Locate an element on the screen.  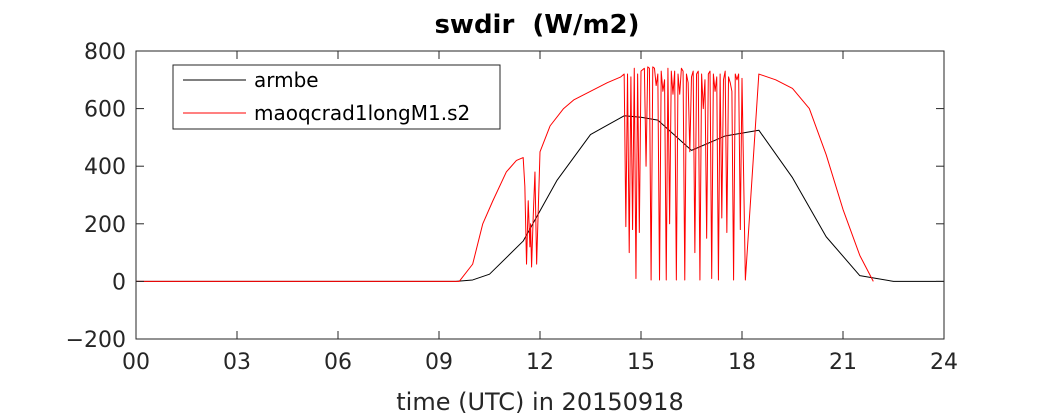
x-tick-label: 09 is located at coordinates (439, 362).